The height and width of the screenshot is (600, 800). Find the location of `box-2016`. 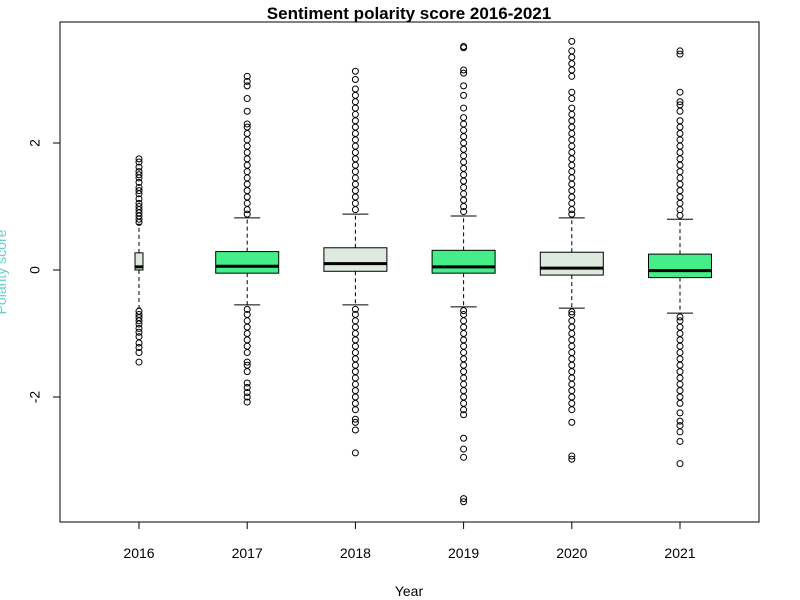

box-2016 is located at coordinates (139, 260).